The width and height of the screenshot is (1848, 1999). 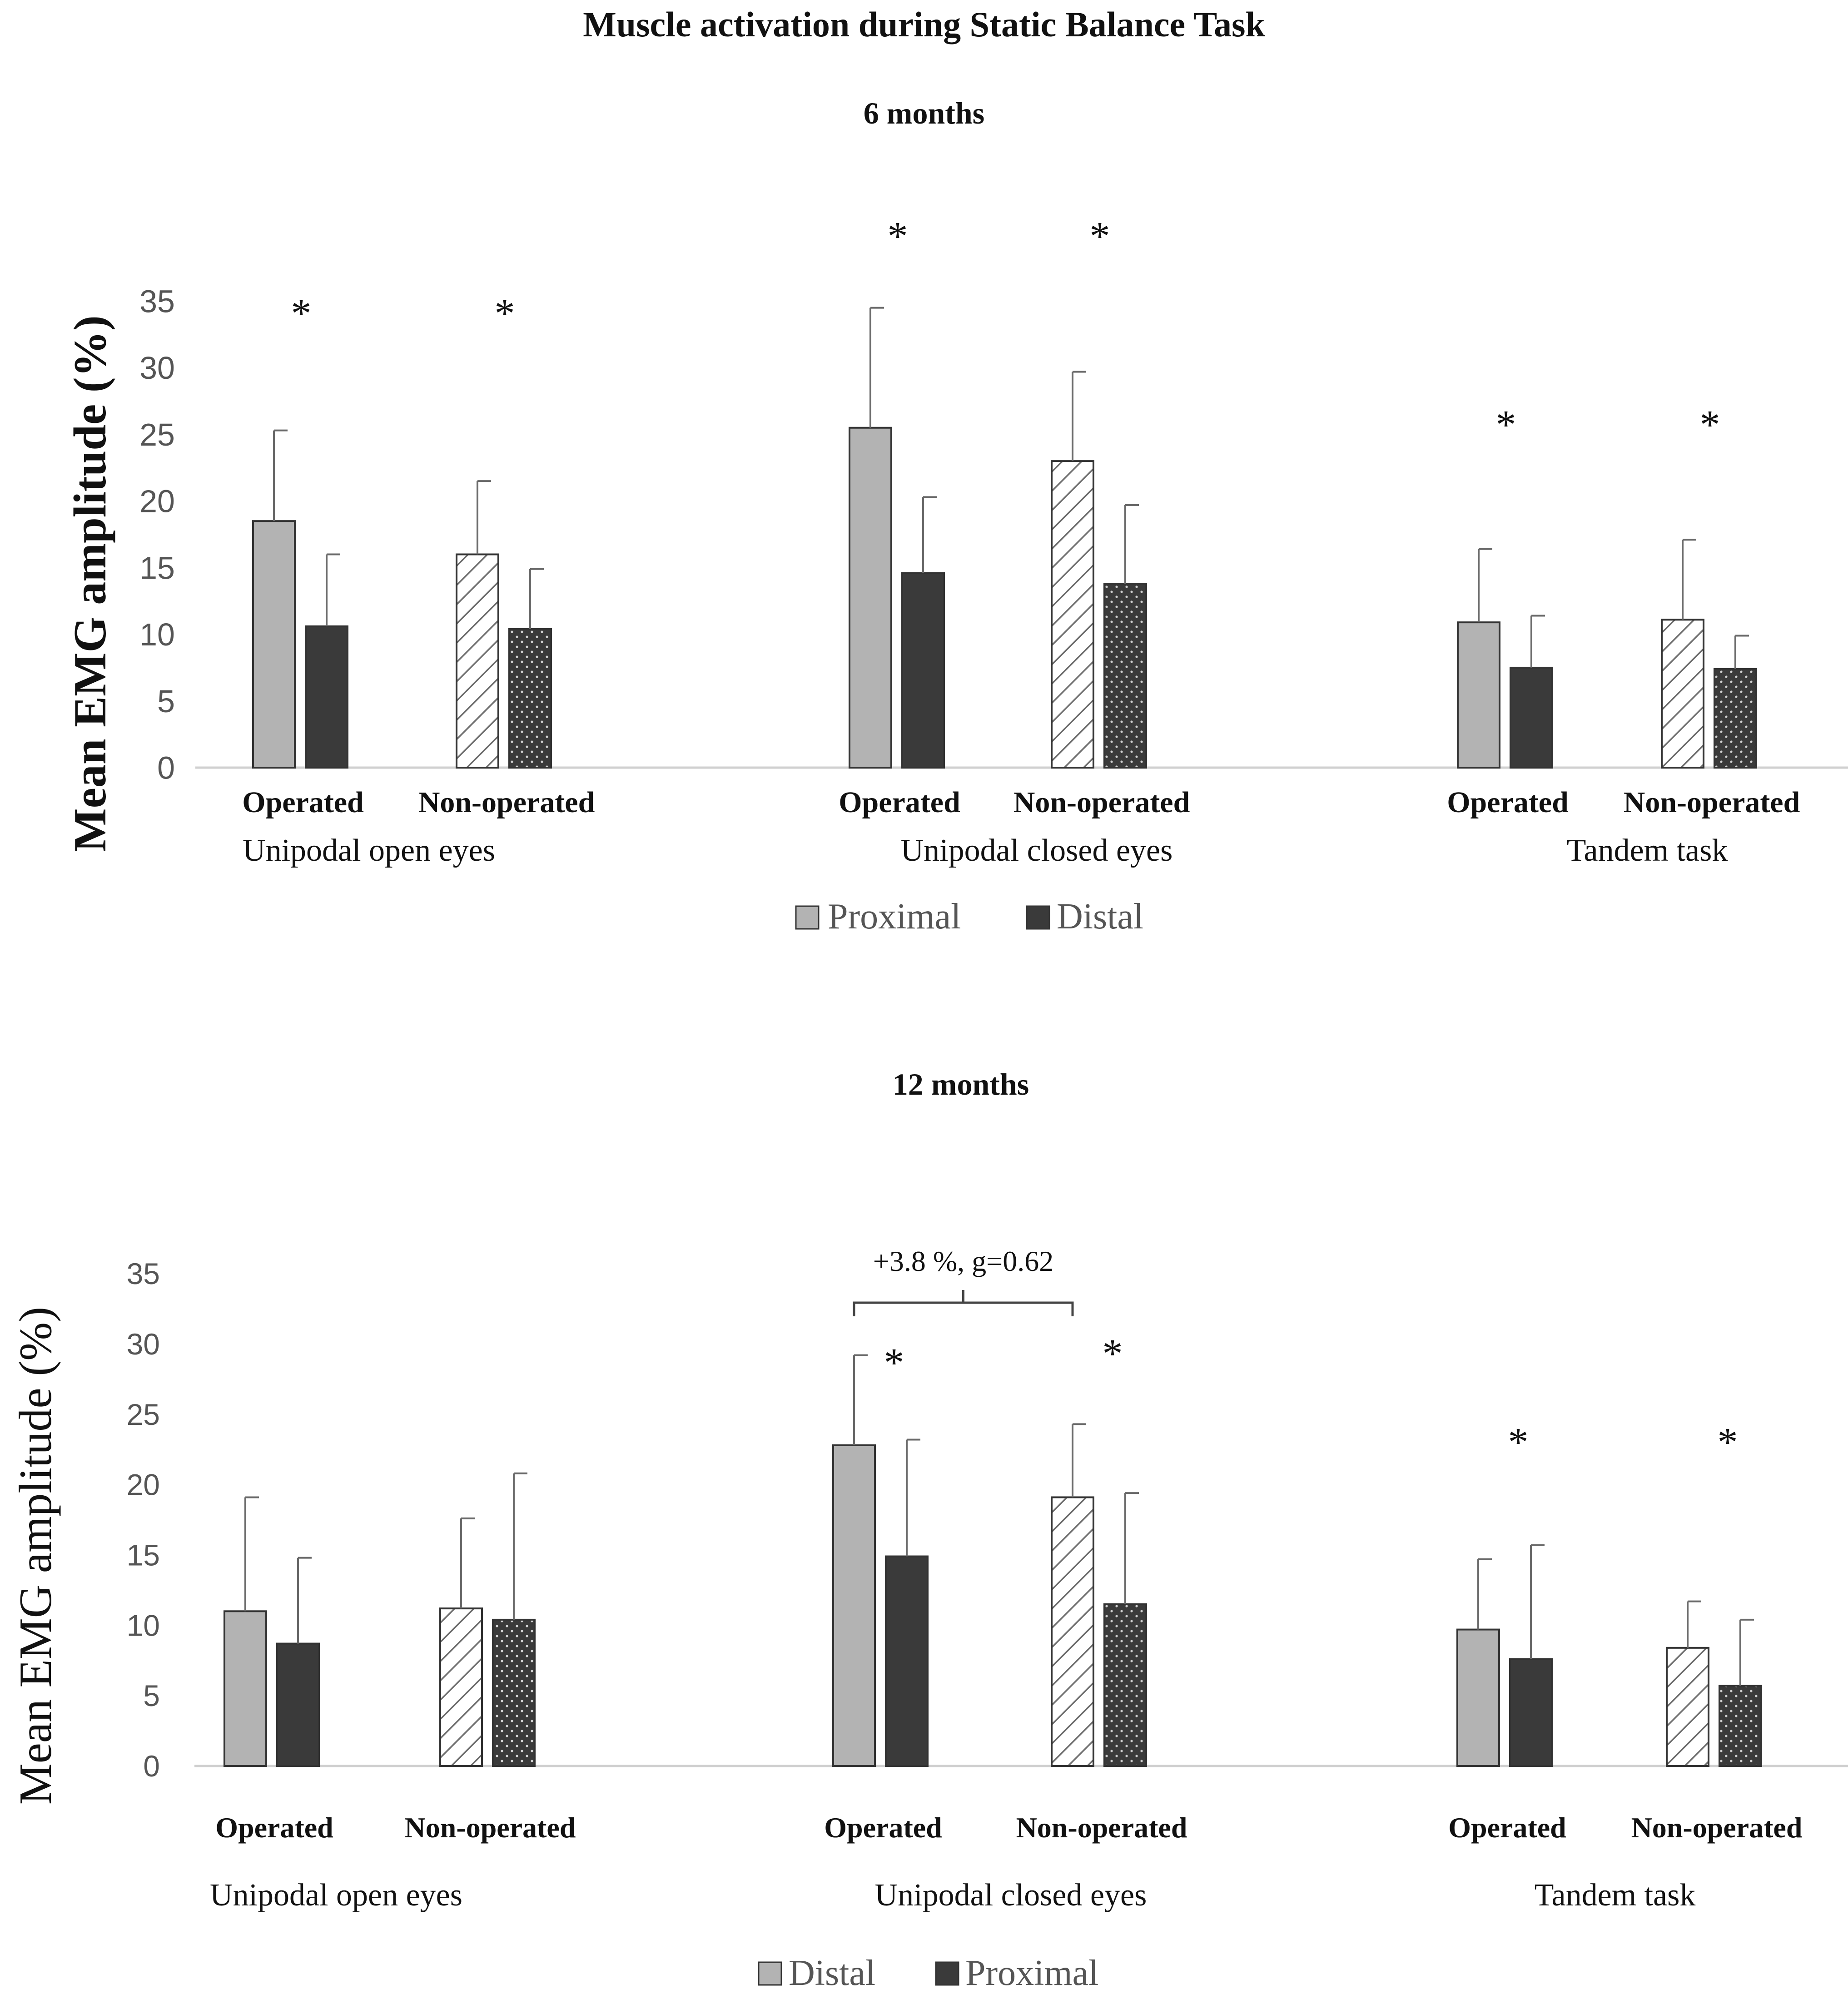 What do you see at coordinates (963, 1308) in the screenshot?
I see `significance-bracket` at bounding box center [963, 1308].